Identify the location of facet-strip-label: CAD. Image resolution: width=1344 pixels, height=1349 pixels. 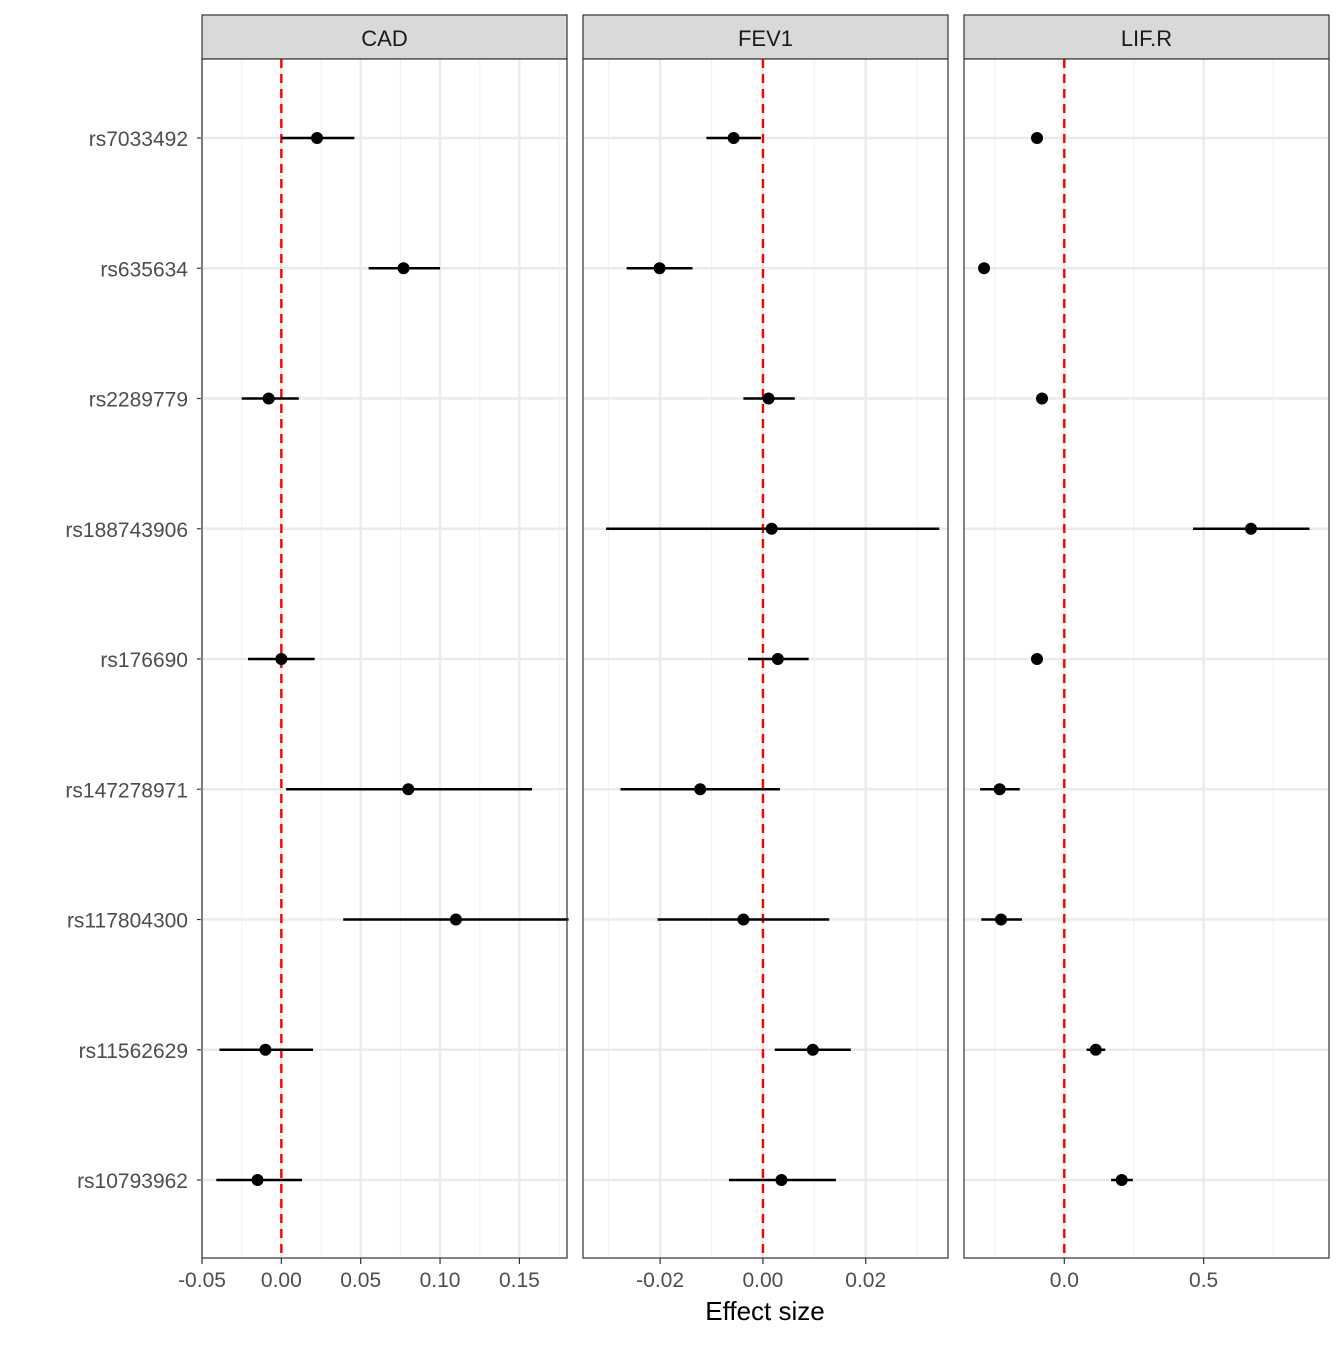
(384, 38).